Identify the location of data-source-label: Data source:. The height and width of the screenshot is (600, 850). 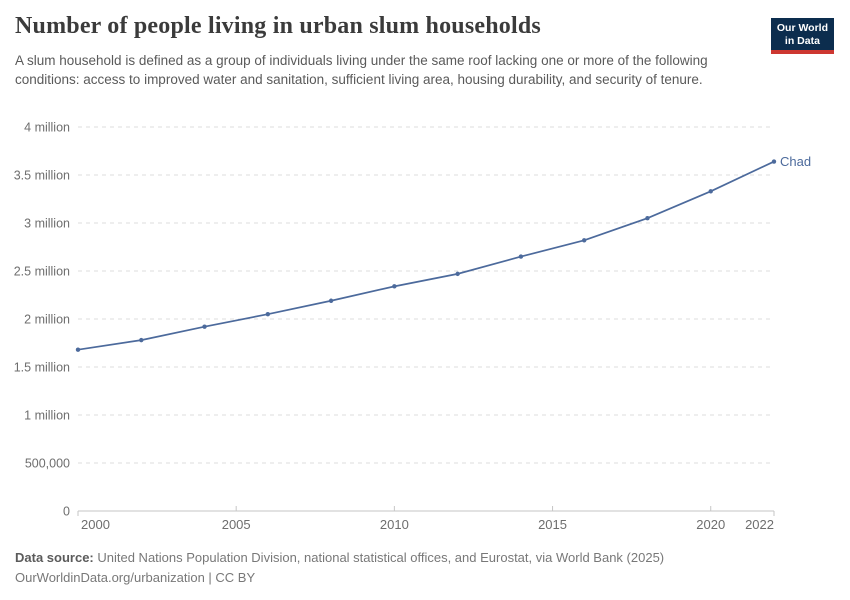
(54, 557).